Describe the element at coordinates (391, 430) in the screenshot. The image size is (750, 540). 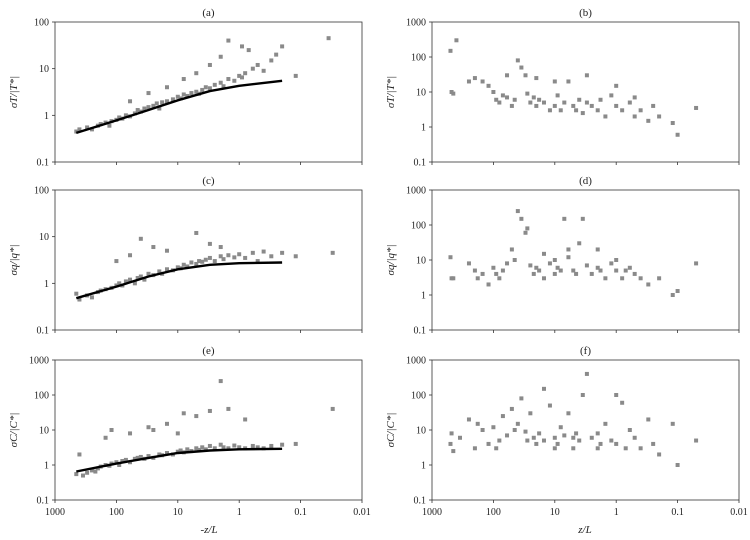
I see `y-axis-title: σC/|C*|` at that location.